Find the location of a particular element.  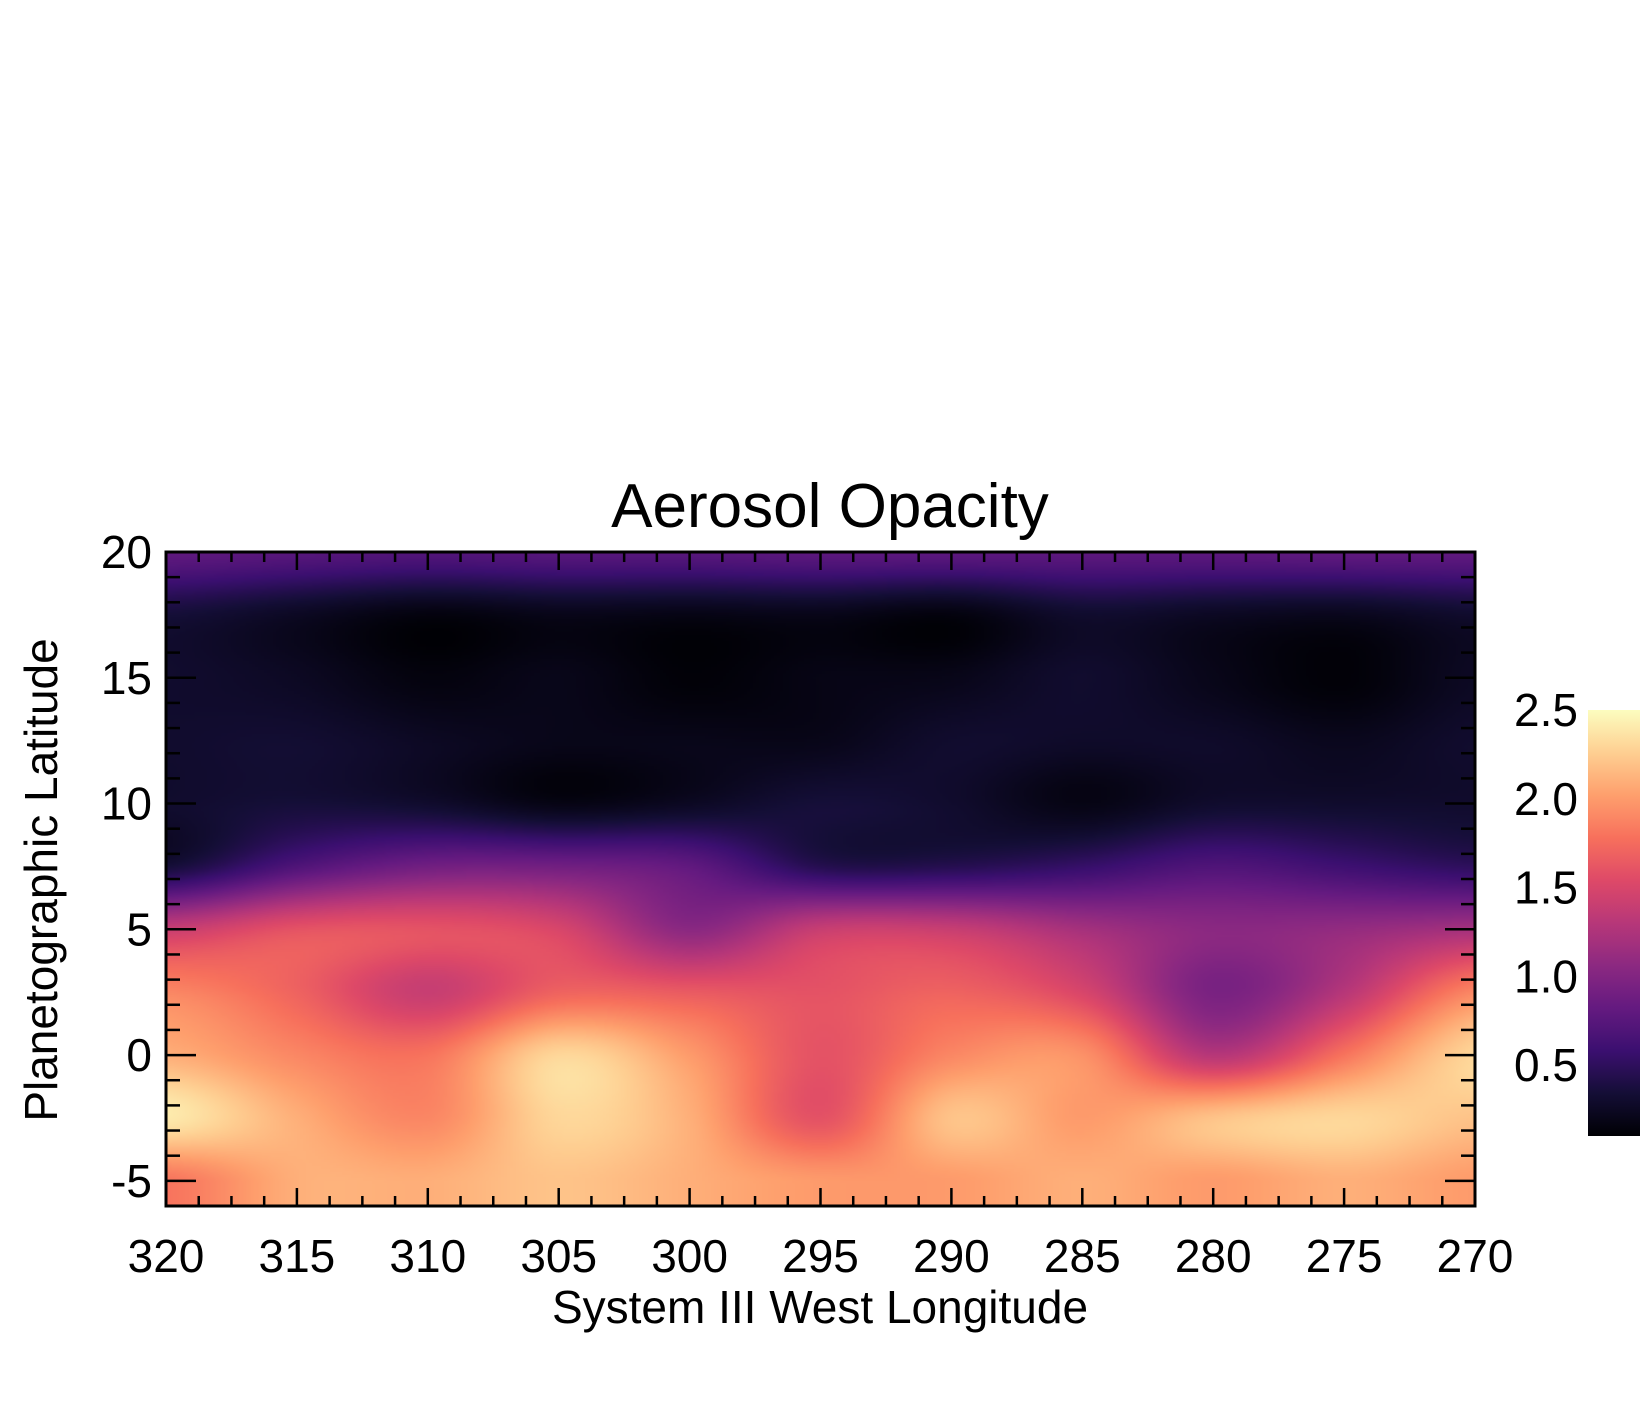

y-tick-label: 15 is located at coordinates (126, 678).